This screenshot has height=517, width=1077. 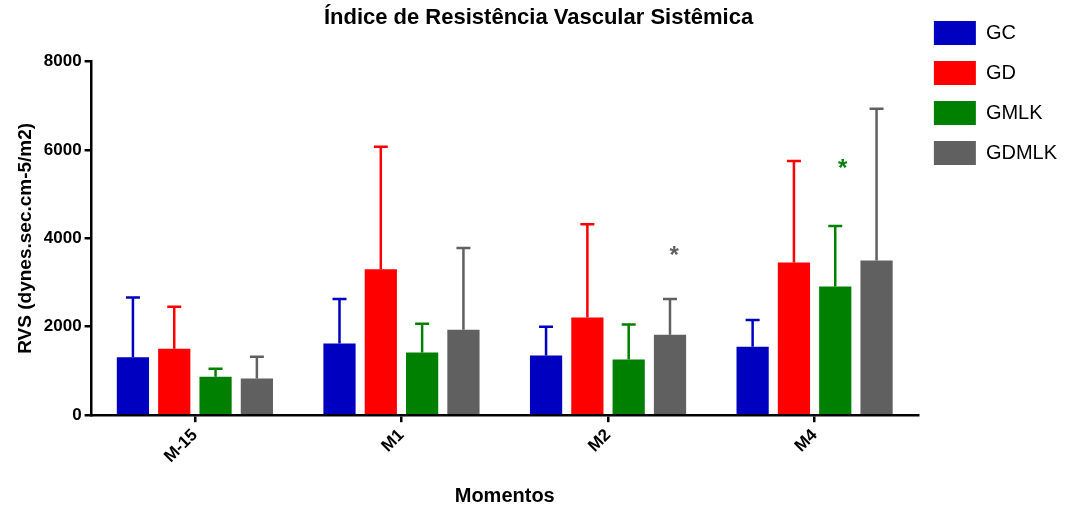 I want to click on x-axis-title: Momentos, so click(x=504, y=494).